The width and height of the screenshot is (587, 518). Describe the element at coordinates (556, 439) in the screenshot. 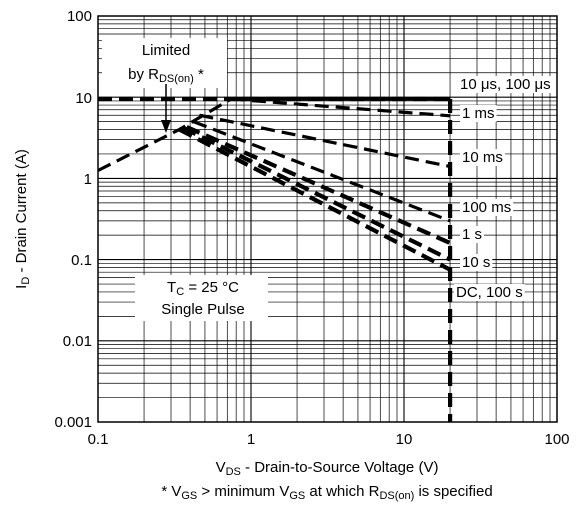

I see `x-tick-100: 100` at that location.